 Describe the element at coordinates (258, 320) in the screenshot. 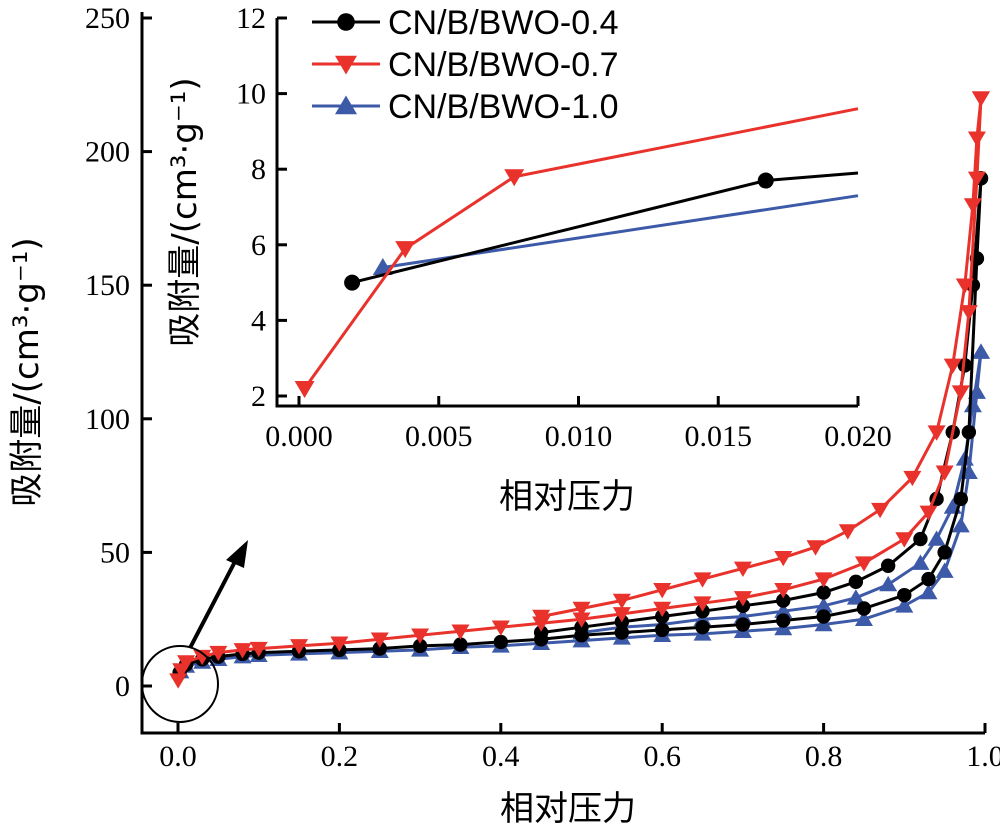

I see `inset-y-tick-label: 4` at that location.